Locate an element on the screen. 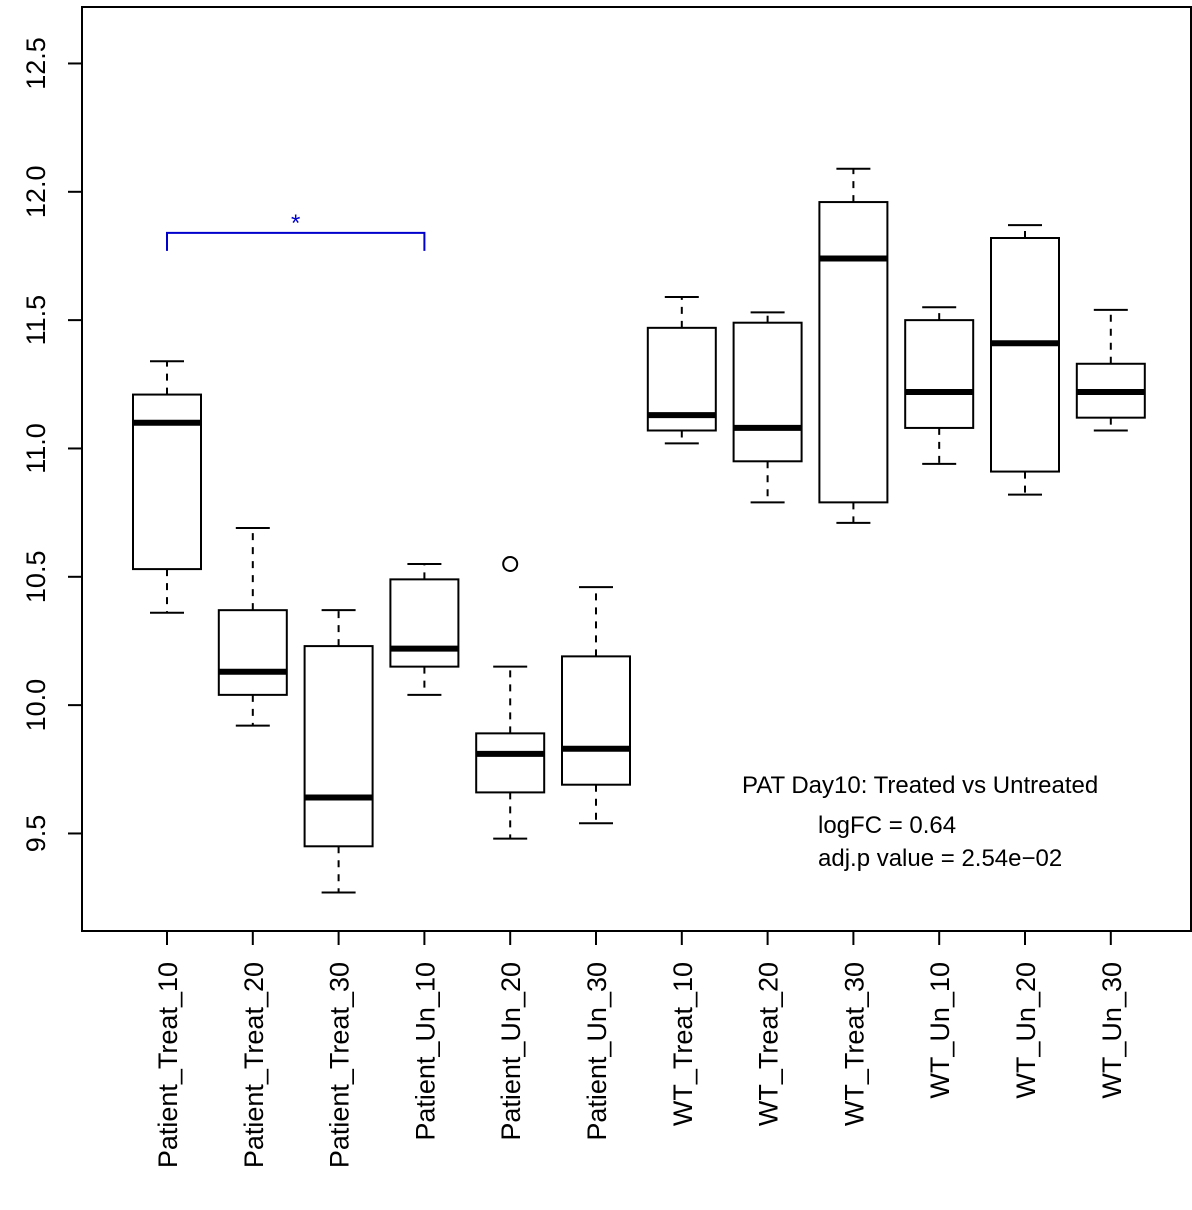  y-tick-label: 9.5 is located at coordinates (36, 834).